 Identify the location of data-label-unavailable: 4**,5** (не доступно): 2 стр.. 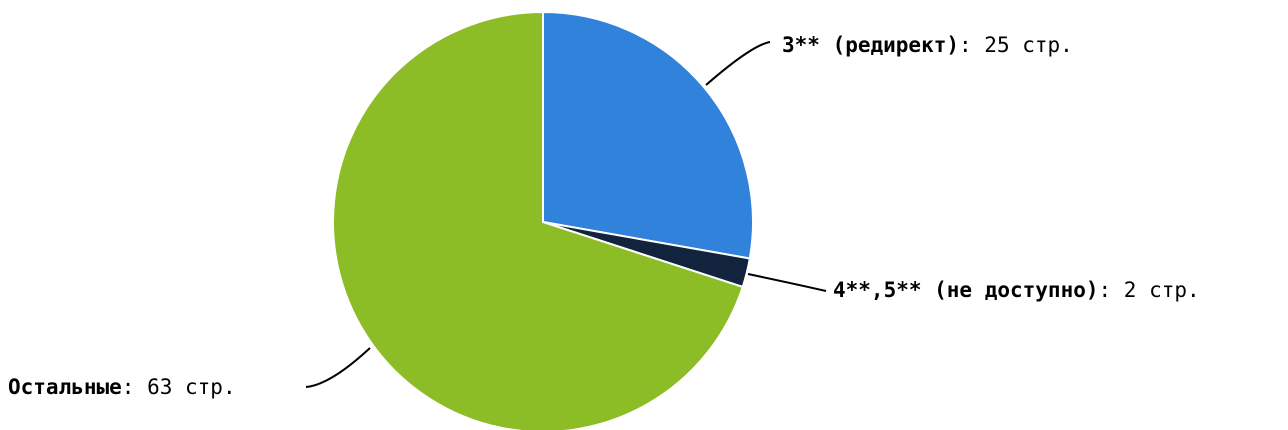
(1016, 290).